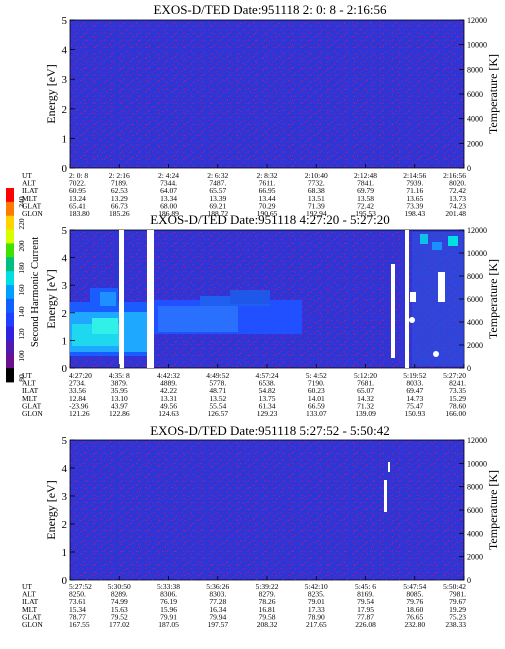  Describe the element at coordinates (365, 405) in the screenshot. I see `table-cell: 71.32` at that location.